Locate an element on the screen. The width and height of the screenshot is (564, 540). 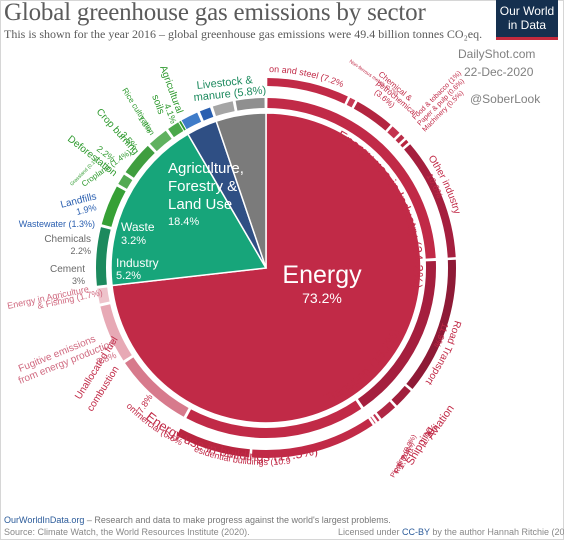
label-cement-value: 3% is located at coordinates (78, 281).